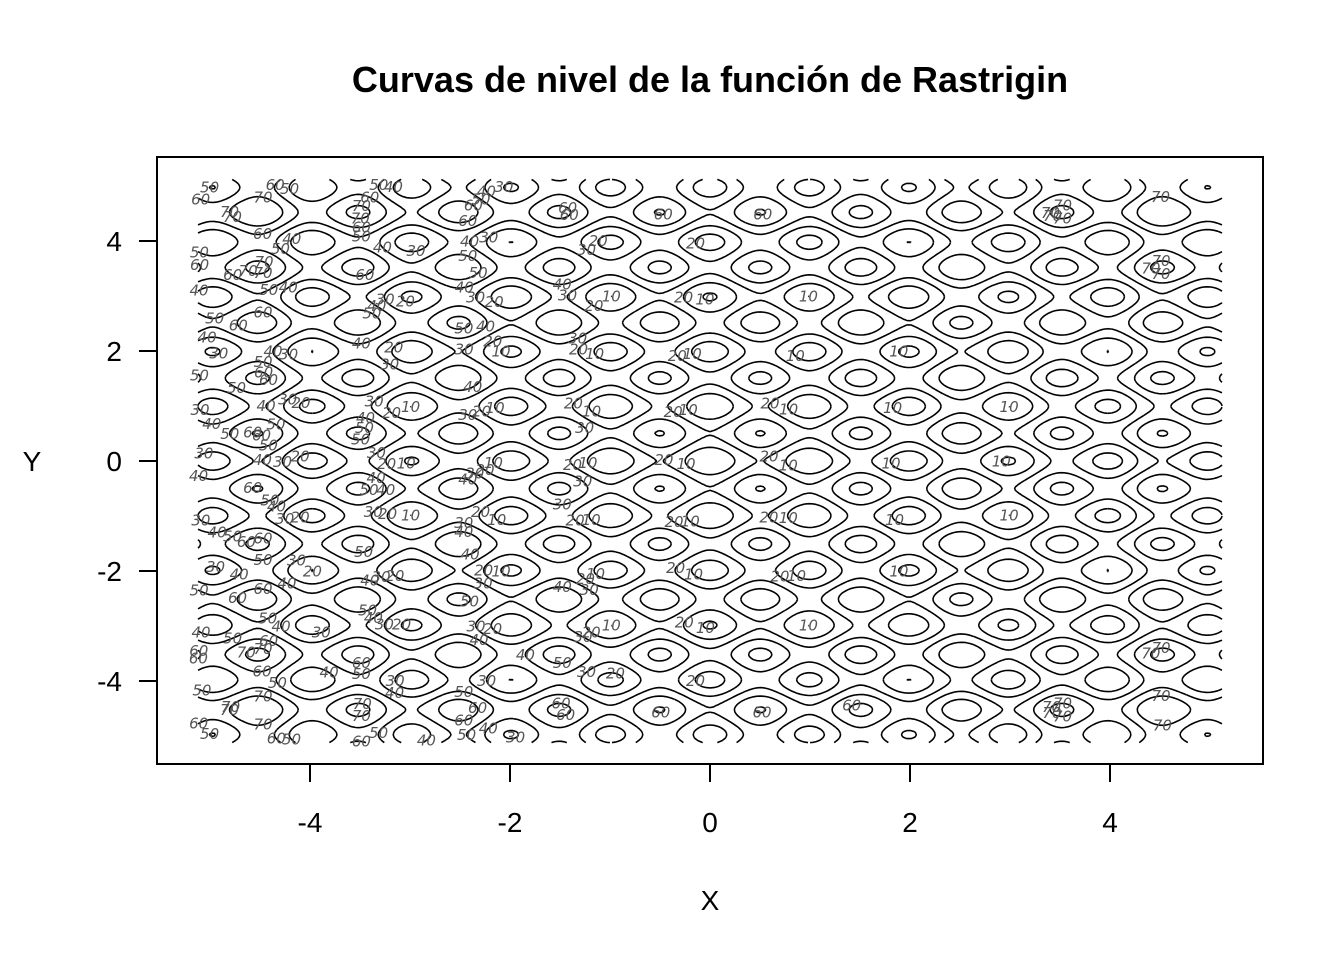  What do you see at coordinates (708, 800) in the screenshot?
I see `x-axis: -4 -2 0 2 4` at bounding box center [708, 800].